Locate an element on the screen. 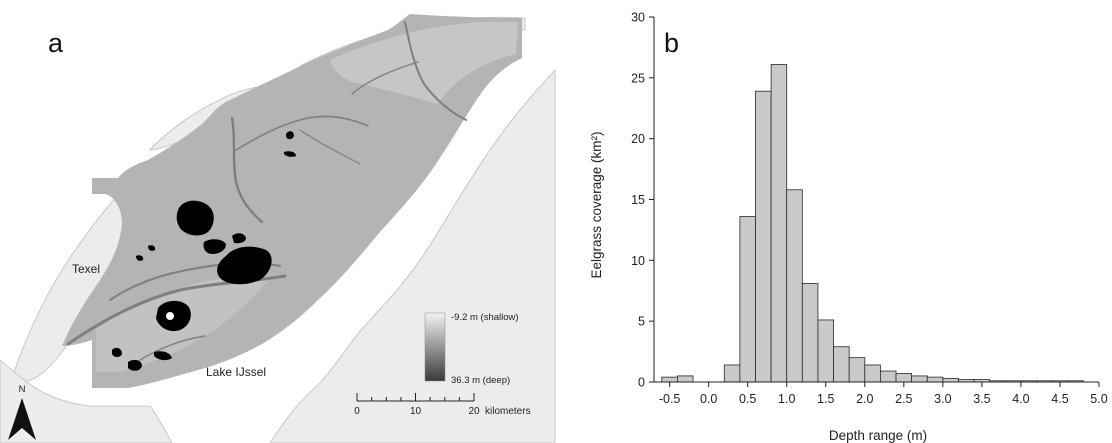 This screenshot has height=443, width=1112. channel-borndiep-branch is located at coordinates (385, 78).